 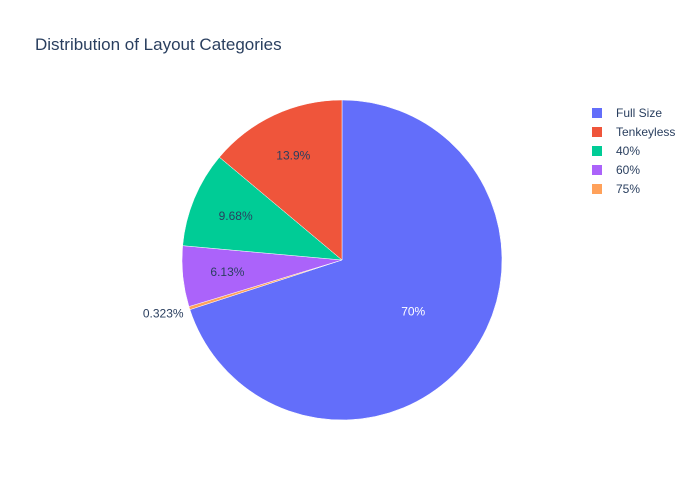 I want to click on slice-label: 13.9%, so click(x=293, y=156).